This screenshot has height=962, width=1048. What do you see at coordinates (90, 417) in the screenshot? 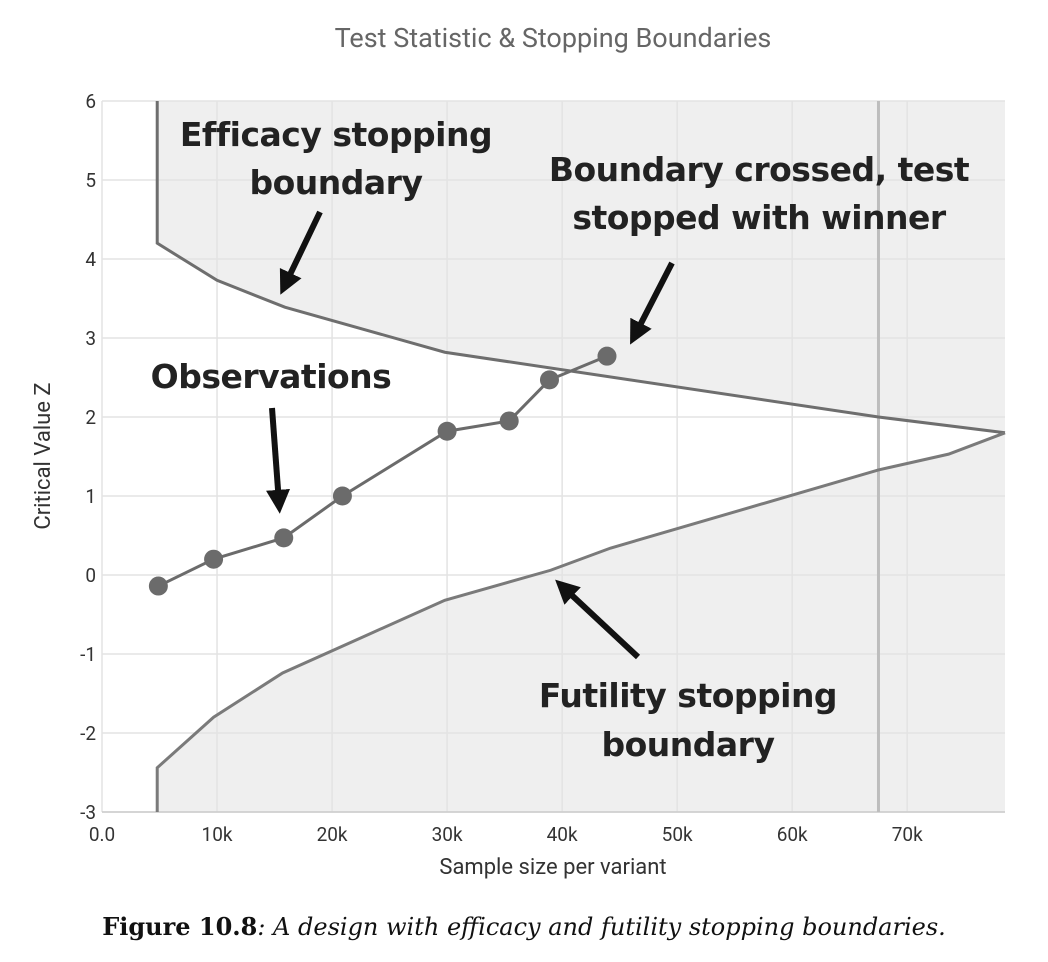
I see `y-tick-label: 2` at bounding box center [90, 417].